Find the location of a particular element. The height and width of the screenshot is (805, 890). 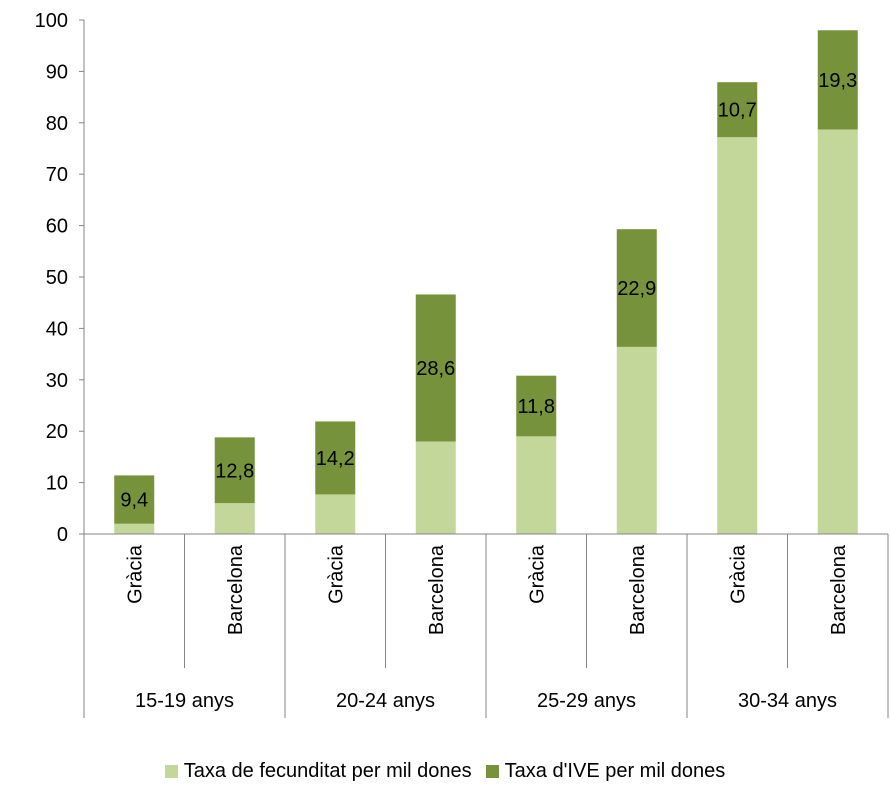

x-group-label: 20-24 anys is located at coordinates (385, 701).